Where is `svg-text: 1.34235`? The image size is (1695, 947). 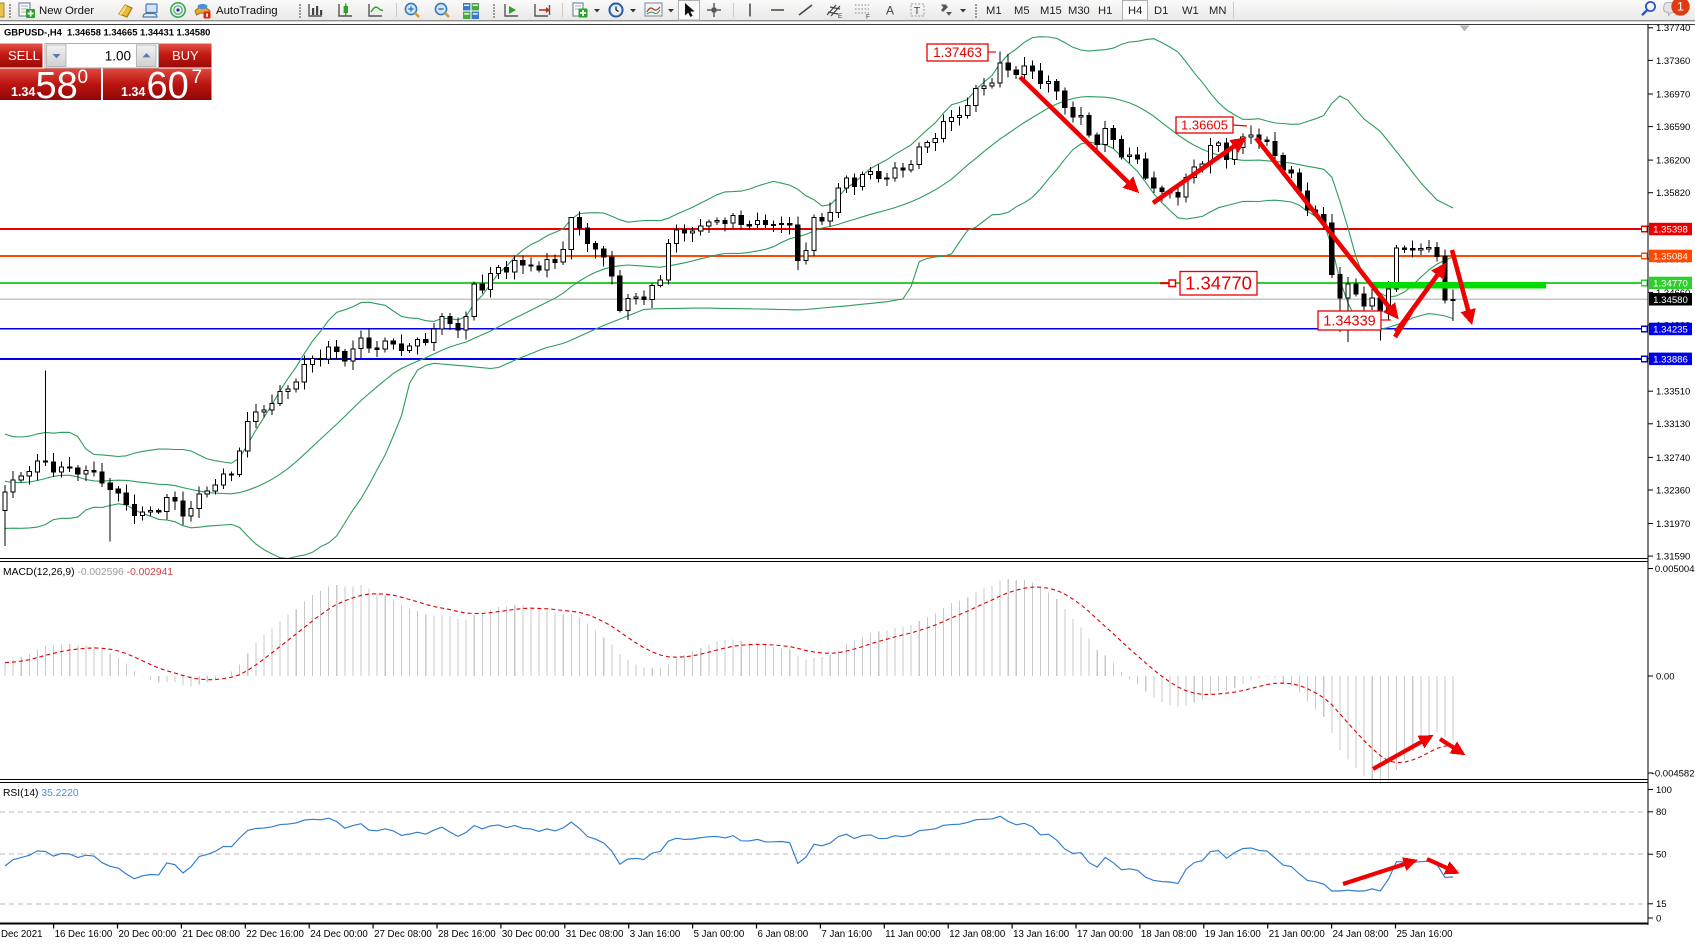 svg-text: 1.34235 is located at coordinates (1670, 329).